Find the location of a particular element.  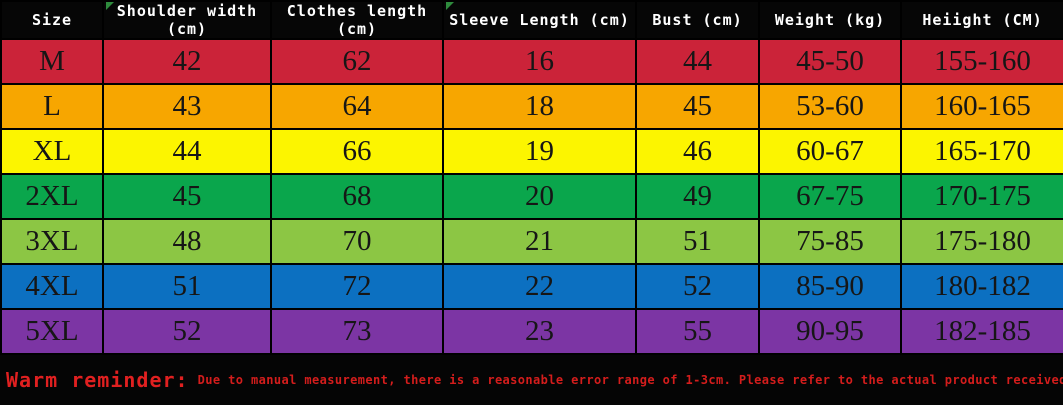

bust-cm-cell: 55 is located at coordinates (697, 331).